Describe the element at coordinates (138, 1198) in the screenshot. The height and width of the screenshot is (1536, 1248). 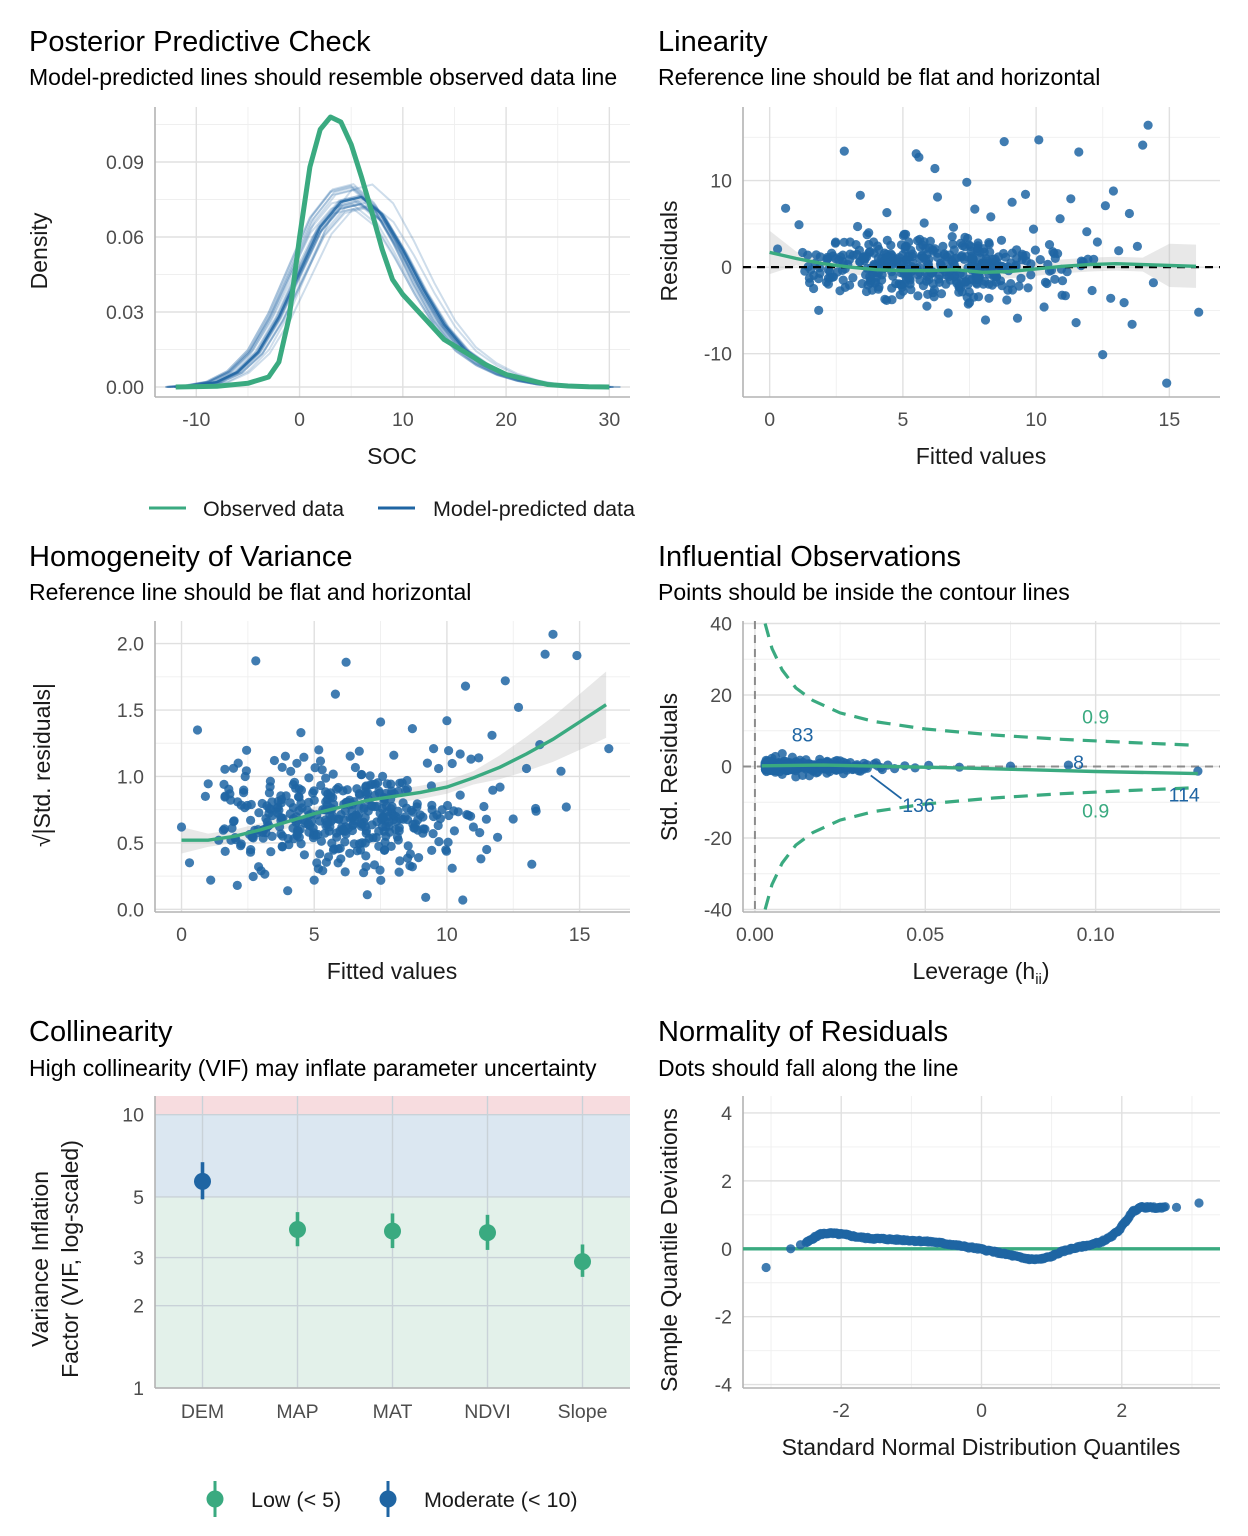
I see `collinearity-ytick-3: 5` at that location.